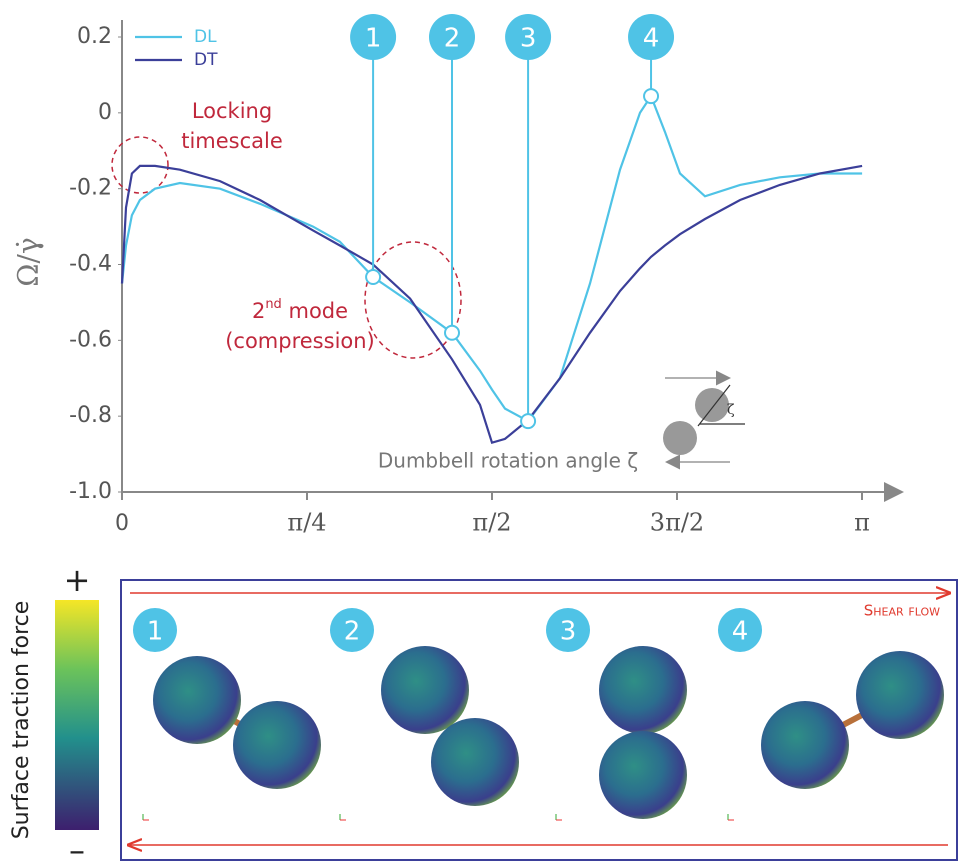  Describe the element at coordinates (902, 611) in the screenshot. I see `flow-label: Shear flow` at that location.